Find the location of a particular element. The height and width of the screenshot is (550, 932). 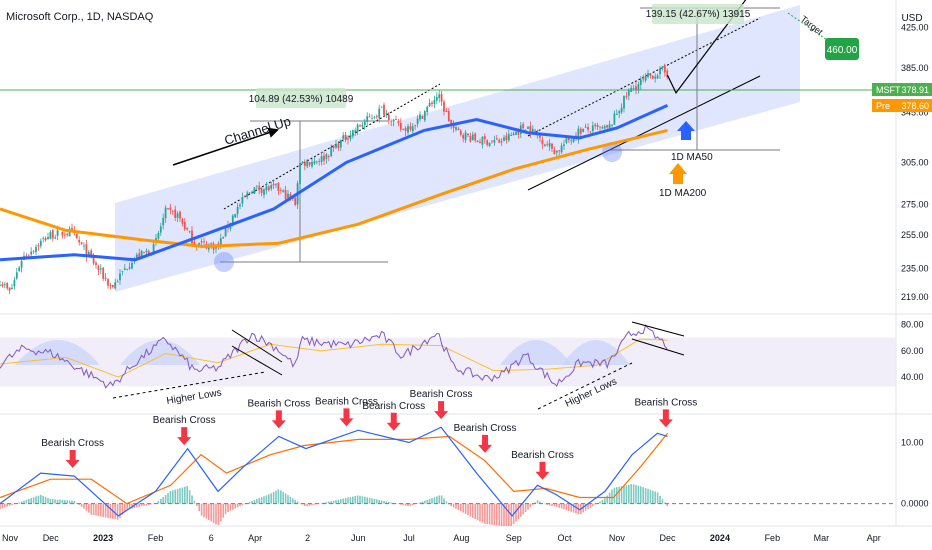

rsi-line is located at coordinates (334, 356).